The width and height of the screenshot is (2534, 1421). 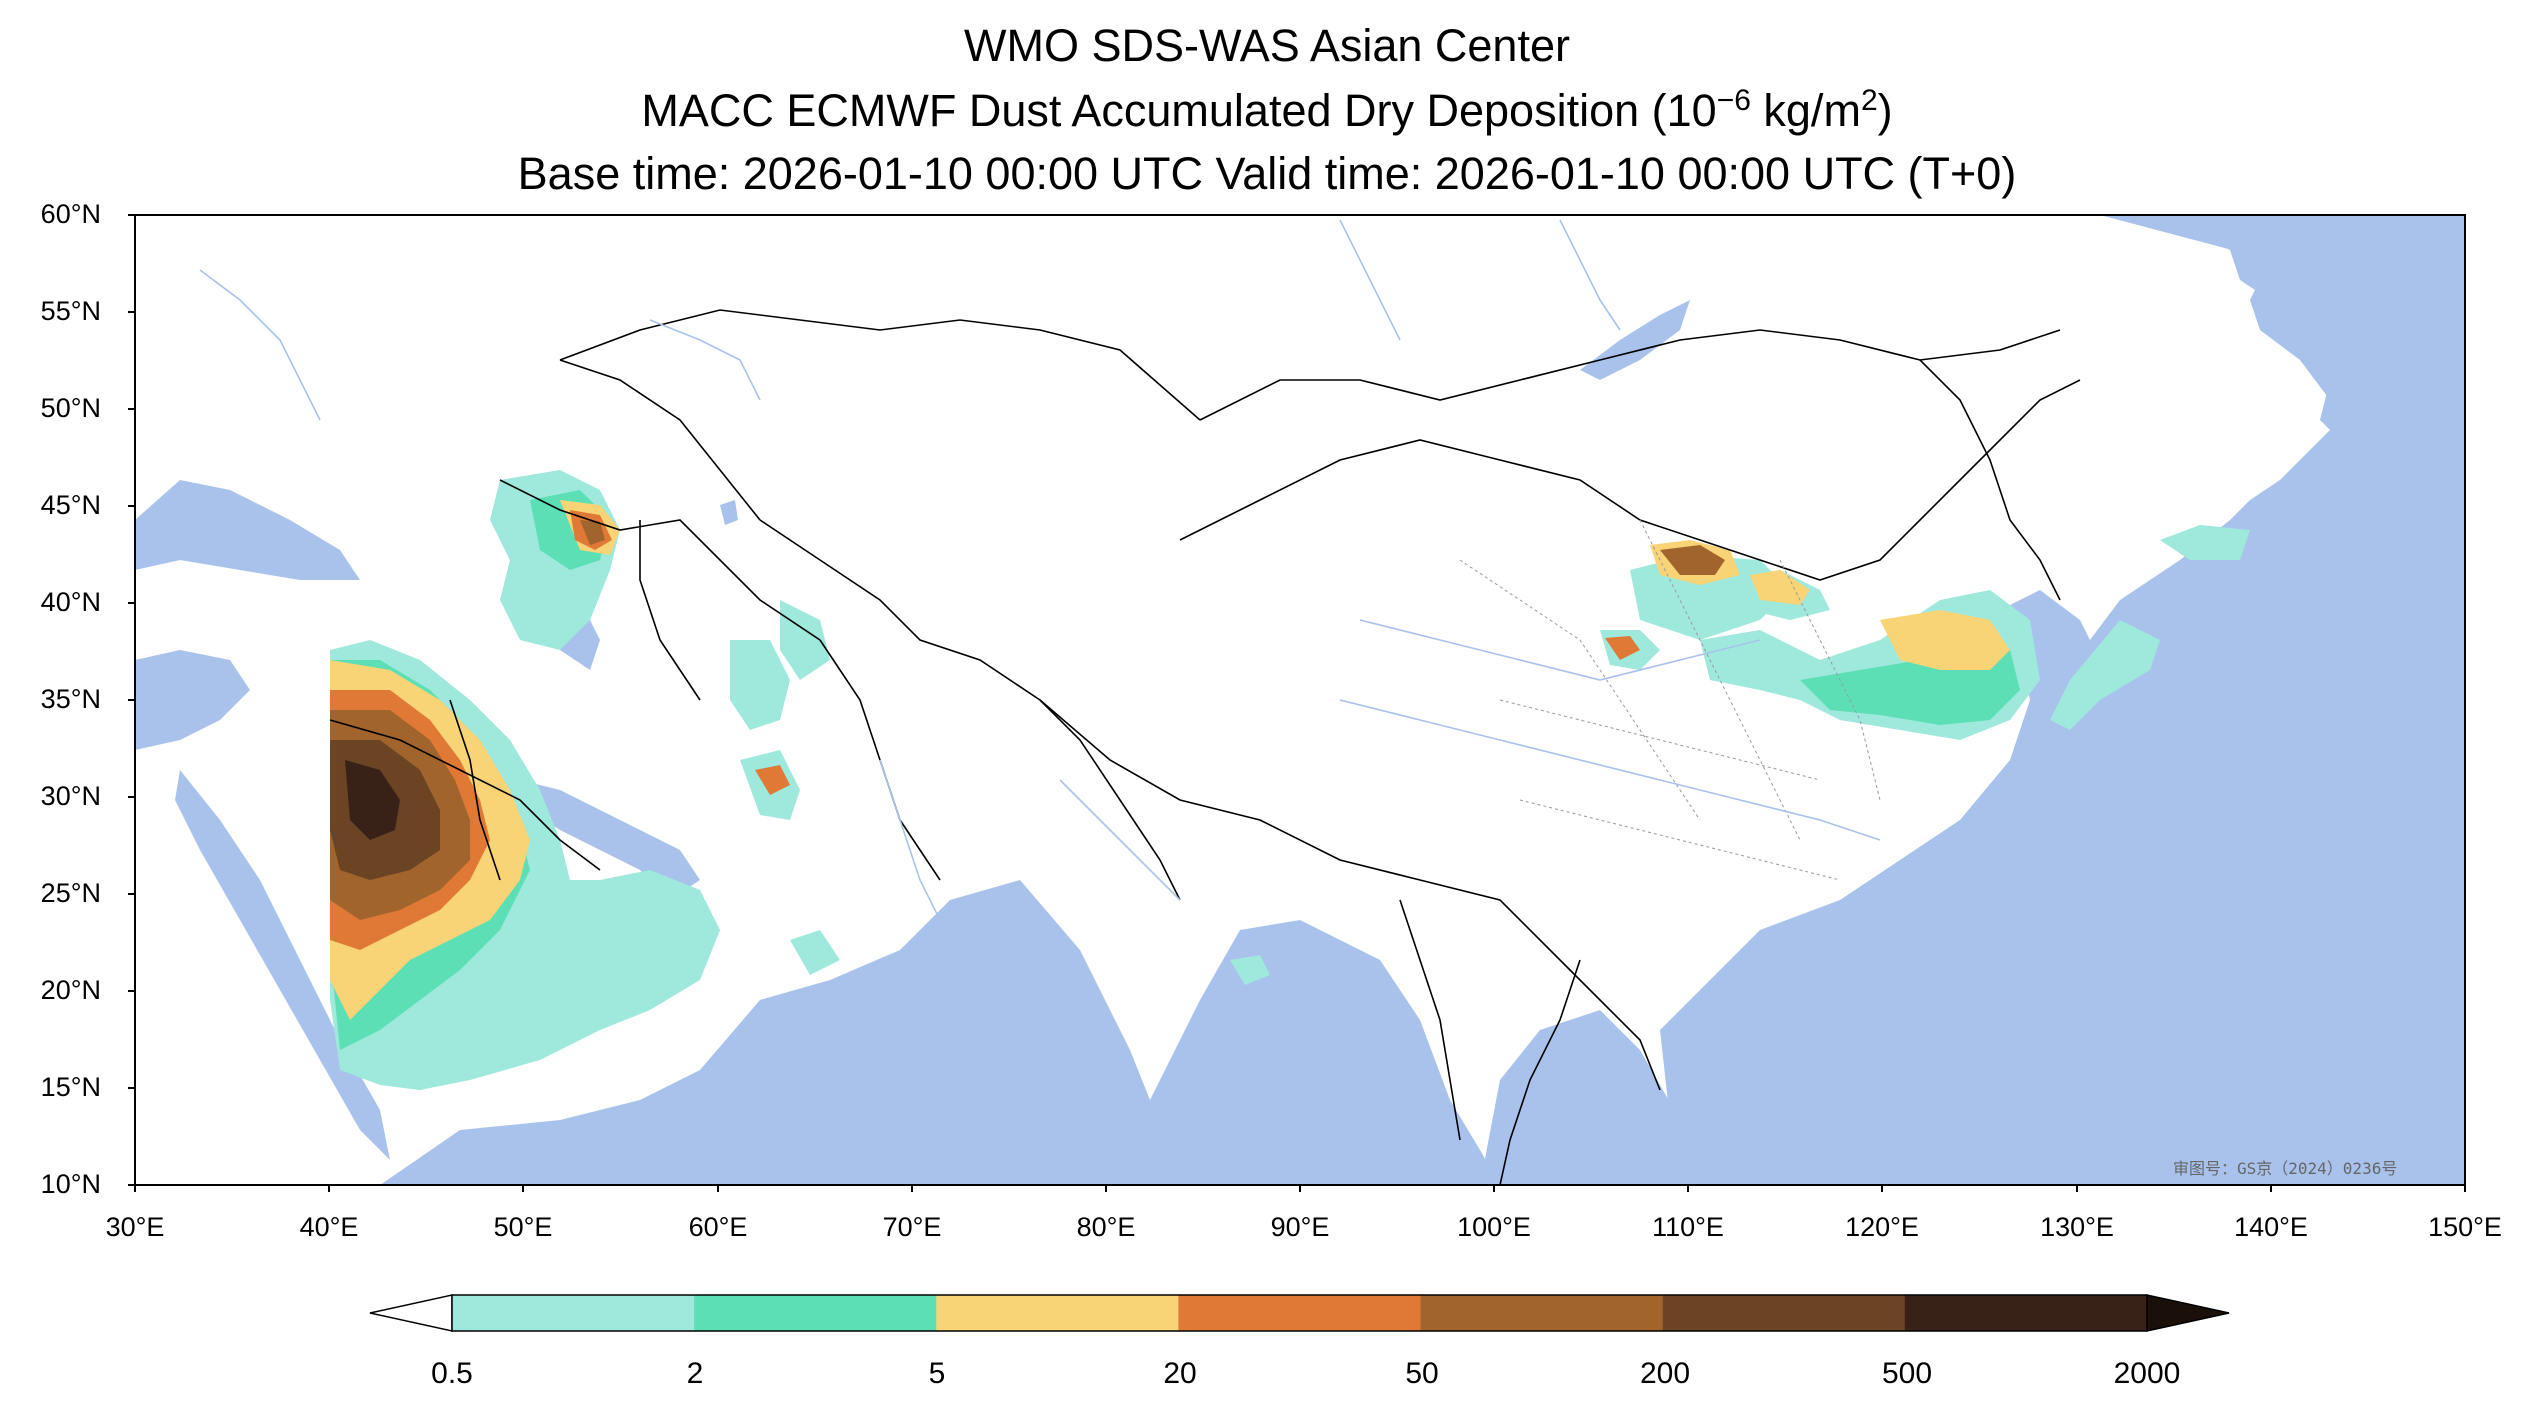 What do you see at coordinates (937, 1373) in the screenshot?
I see `colorbar-label: 5` at bounding box center [937, 1373].